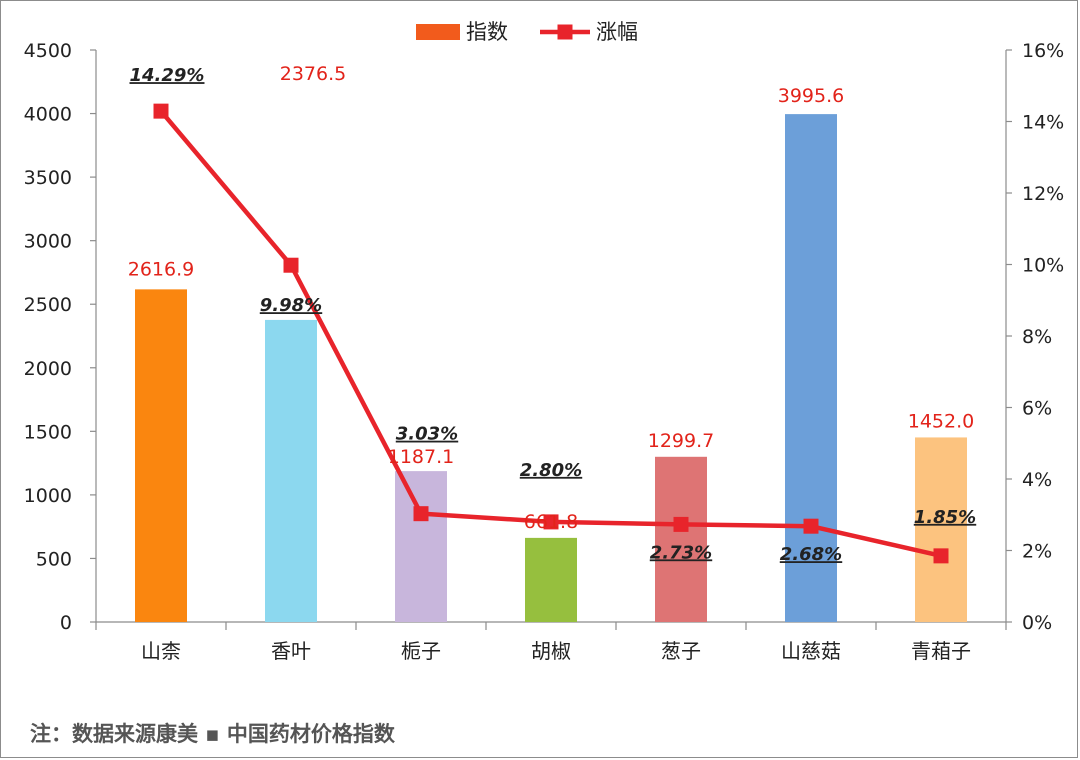 This screenshot has height=760, width=1080. What do you see at coordinates (1037, 623) in the screenshot?
I see `right-tick-label: 0%` at bounding box center [1037, 623].